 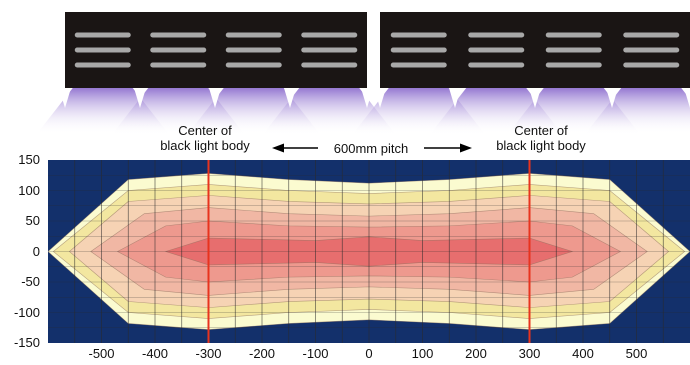 I want to click on right-center-label: Center of black light body, so click(x=541, y=138).